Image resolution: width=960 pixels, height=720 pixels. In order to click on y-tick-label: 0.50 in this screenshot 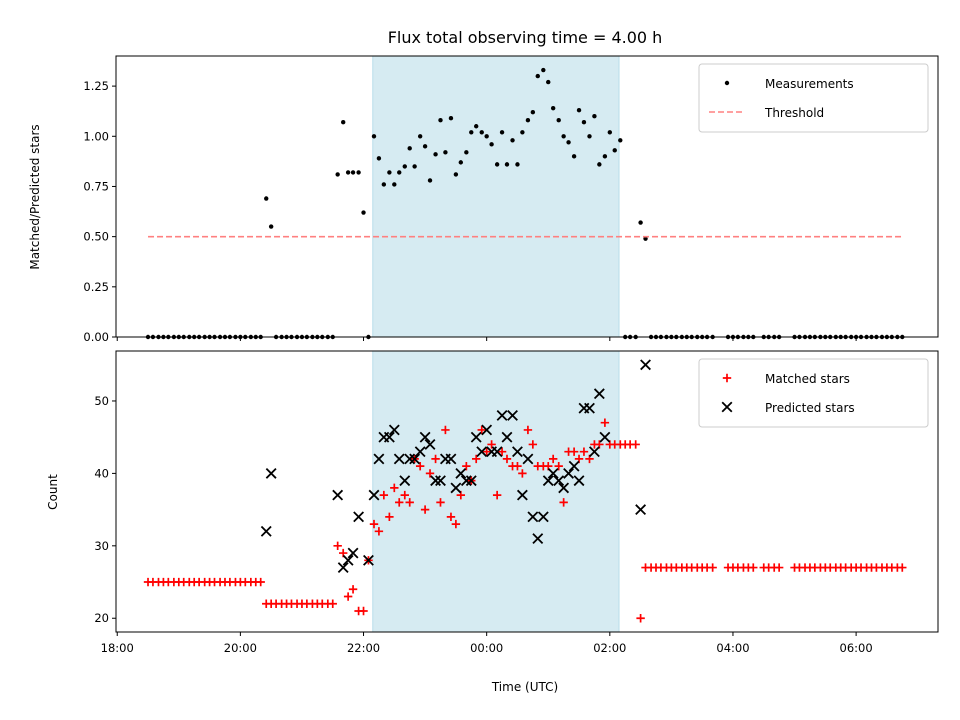, I will do `click(96, 237)`.